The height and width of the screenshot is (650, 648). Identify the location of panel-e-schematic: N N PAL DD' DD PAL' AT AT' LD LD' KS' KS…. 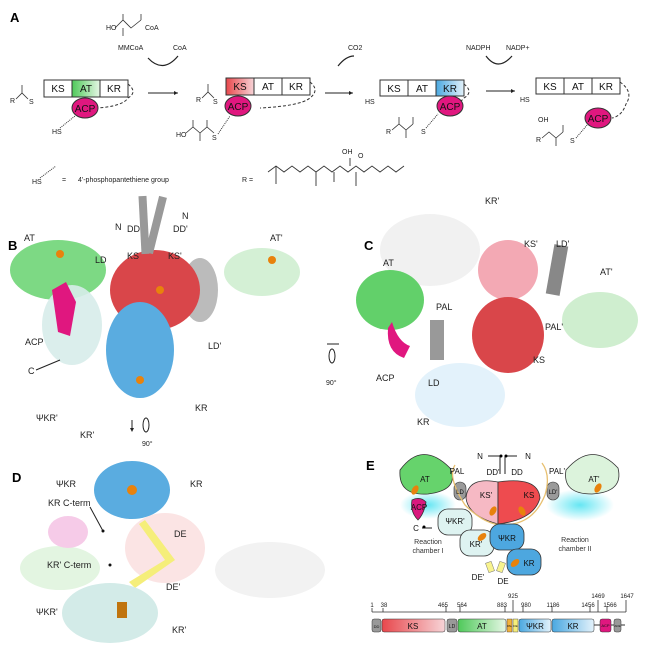
(502, 542).